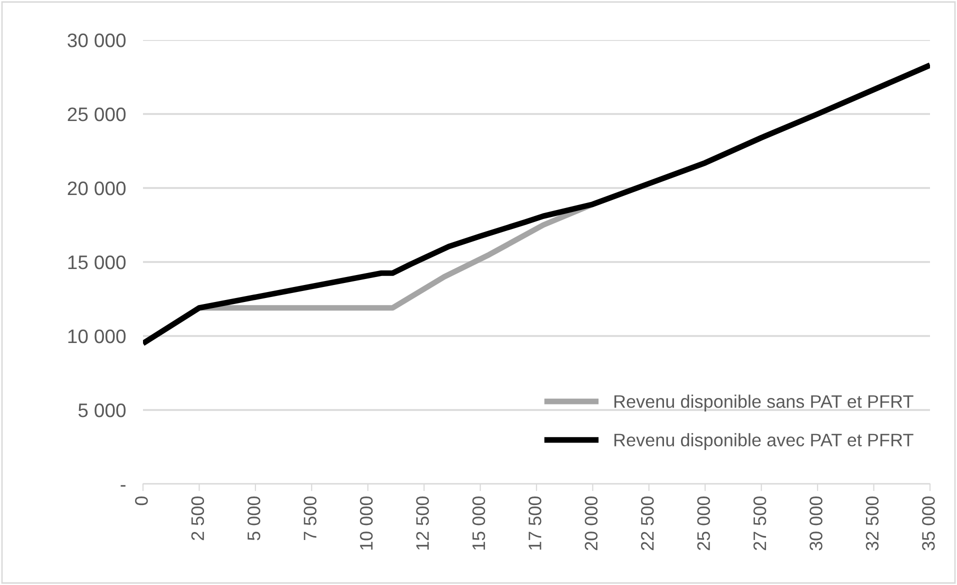 The height and width of the screenshot is (585, 957). I want to click on y-tick-label: 5 000, so click(102, 410).